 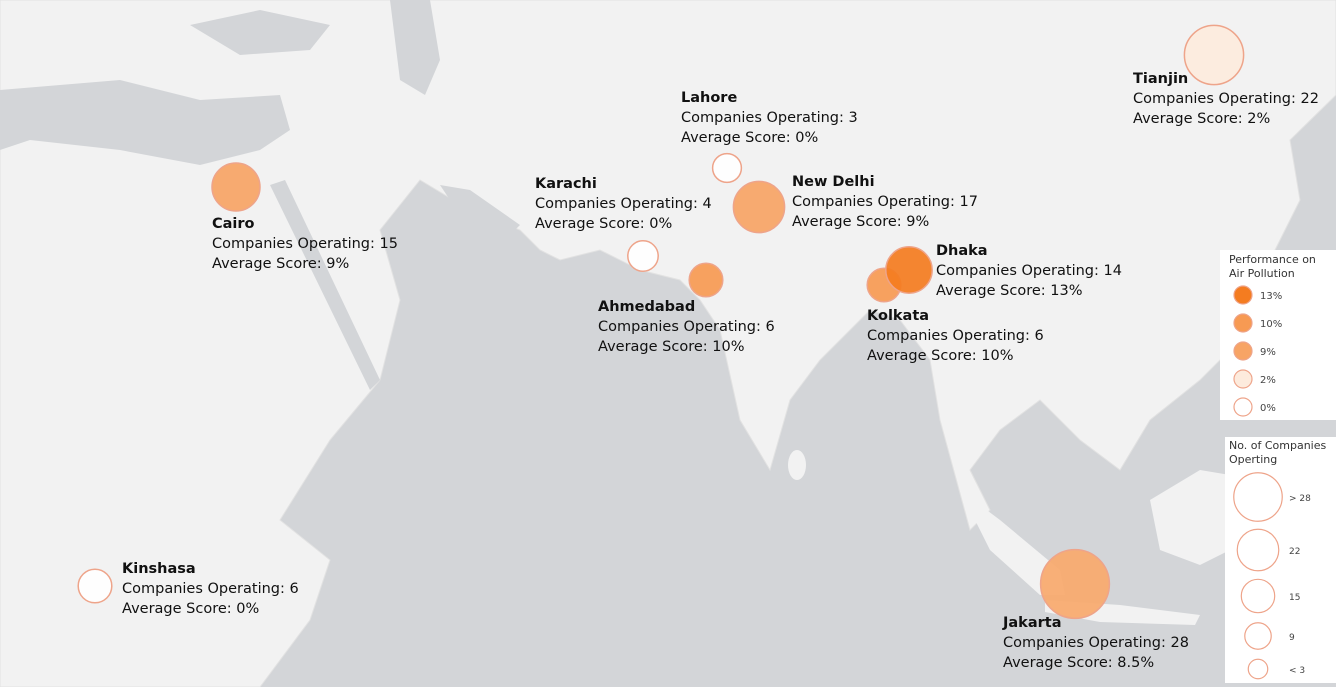 What do you see at coordinates (623, 204) in the screenshot?
I see `city-companies: Companies Operating: 4` at bounding box center [623, 204].